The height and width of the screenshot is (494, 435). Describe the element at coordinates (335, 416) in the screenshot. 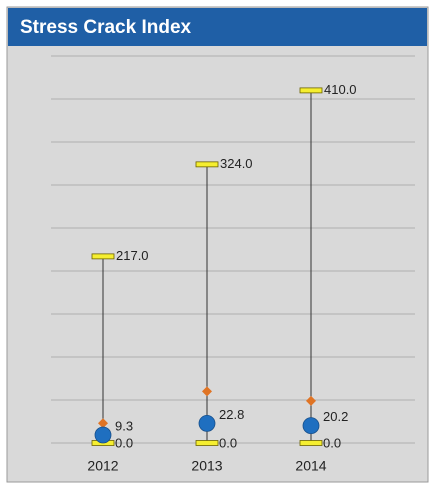

I see `value-label: 20.2` at that location.